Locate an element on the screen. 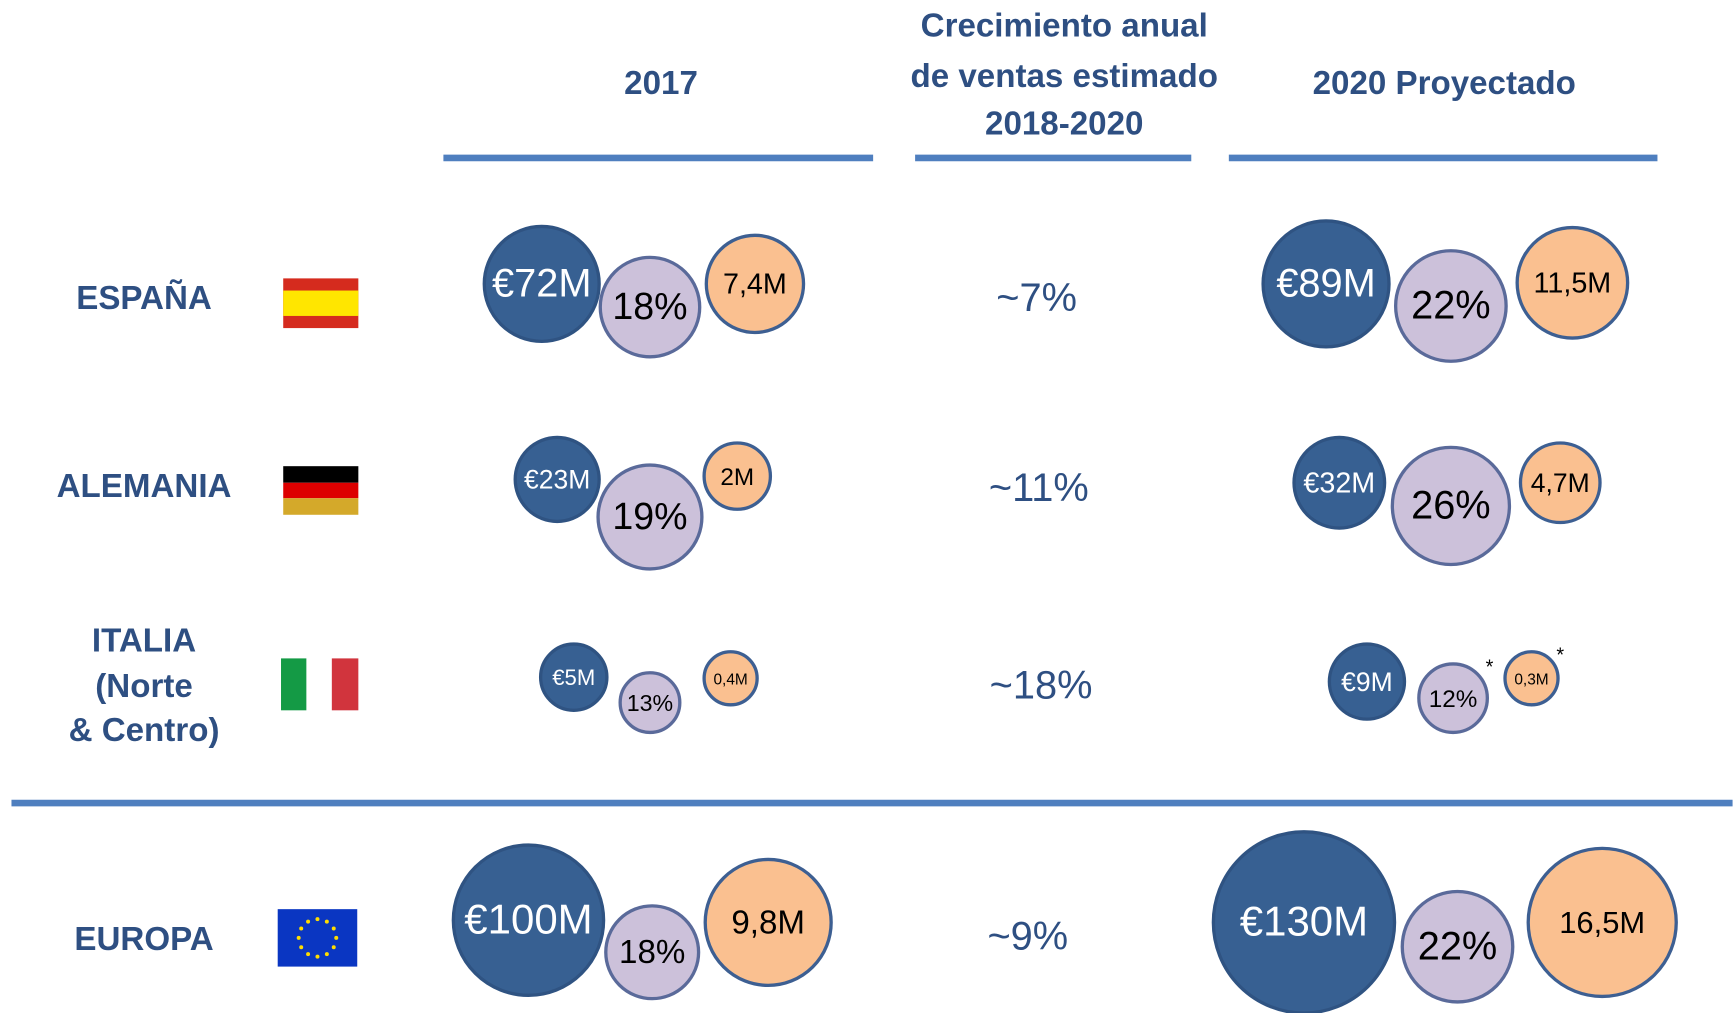 This screenshot has width=1733, height=1013. bubble-label: €89M is located at coordinates (1325, 284).